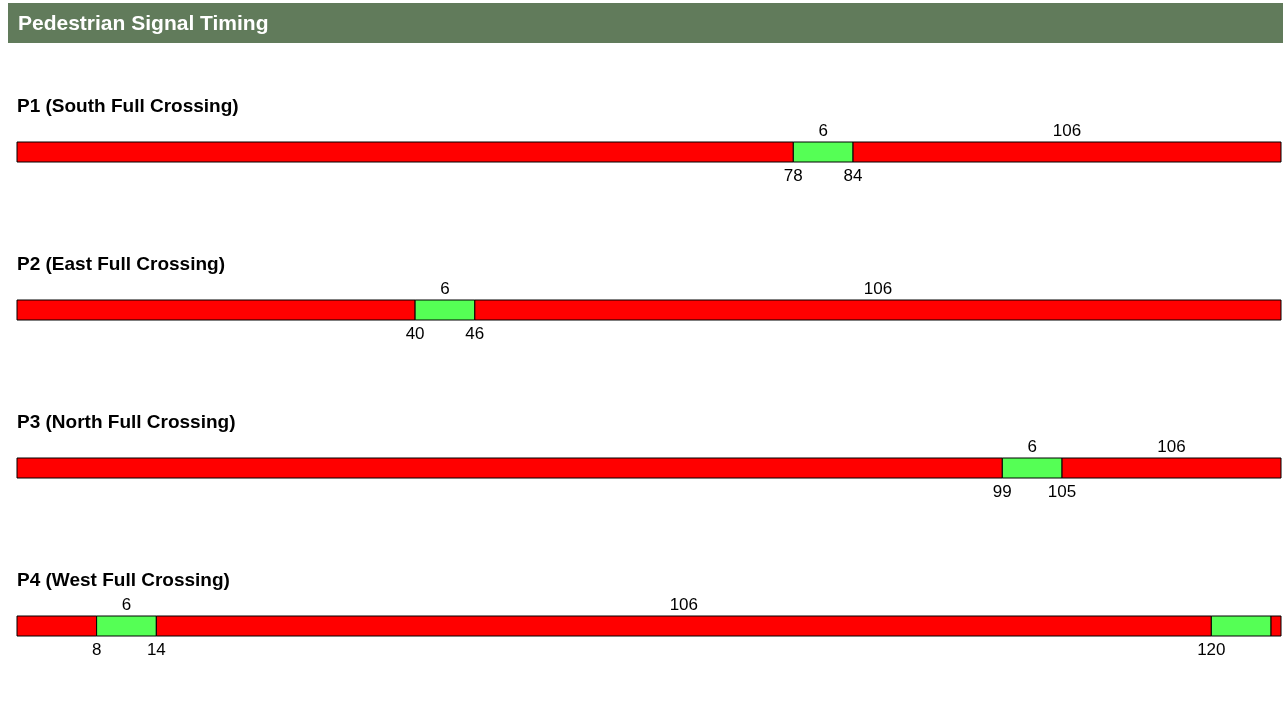 Image resolution: width=1287 pixels, height=704 pixels. Describe the element at coordinates (128, 105) in the screenshot. I see `y-tick-label: P1 (South Full Crossing)` at that location.